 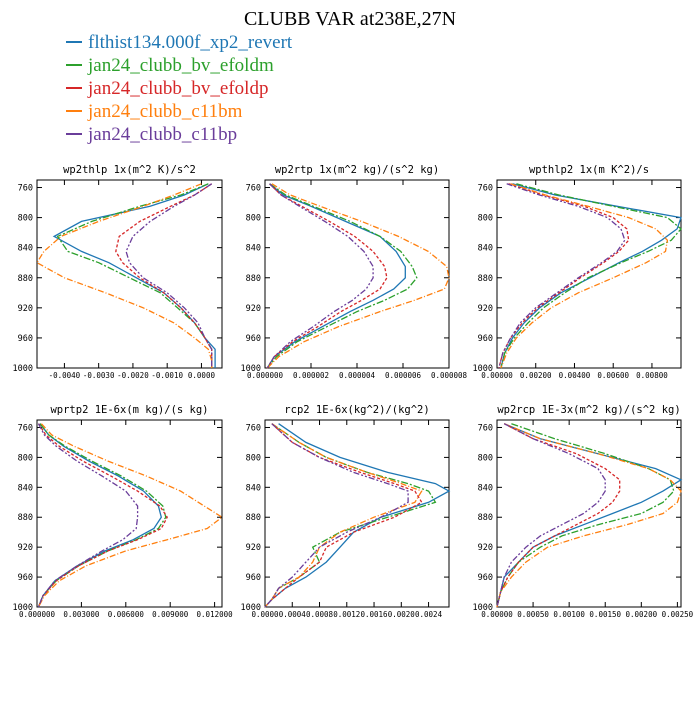 What do you see at coordinates (485, 548) in the screenshot?
I see `ytick-label-6-5: 920` at bounding box center [485, 548].